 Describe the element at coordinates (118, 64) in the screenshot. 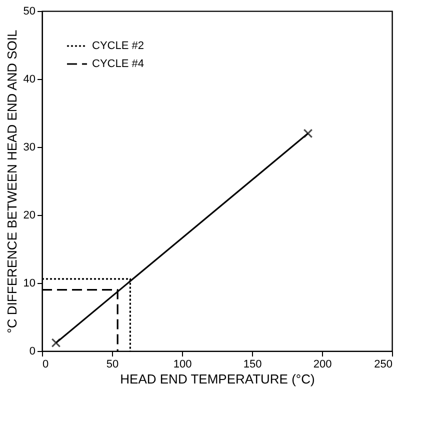

I see `legend-label: CYCLE #4` at that location.